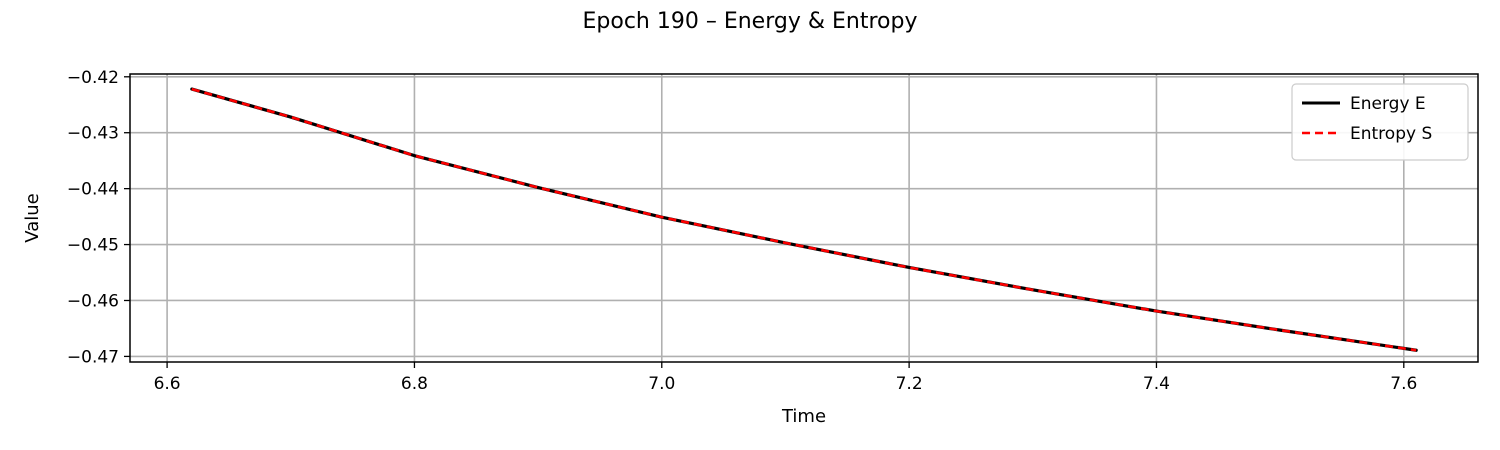  What do you see at coordinates (785, 378) in the screenshot?
I see `x-axis-ticks: 6.6 6.8 7.0 7.2 7.4 7.6` at bounding box center [785, 378].